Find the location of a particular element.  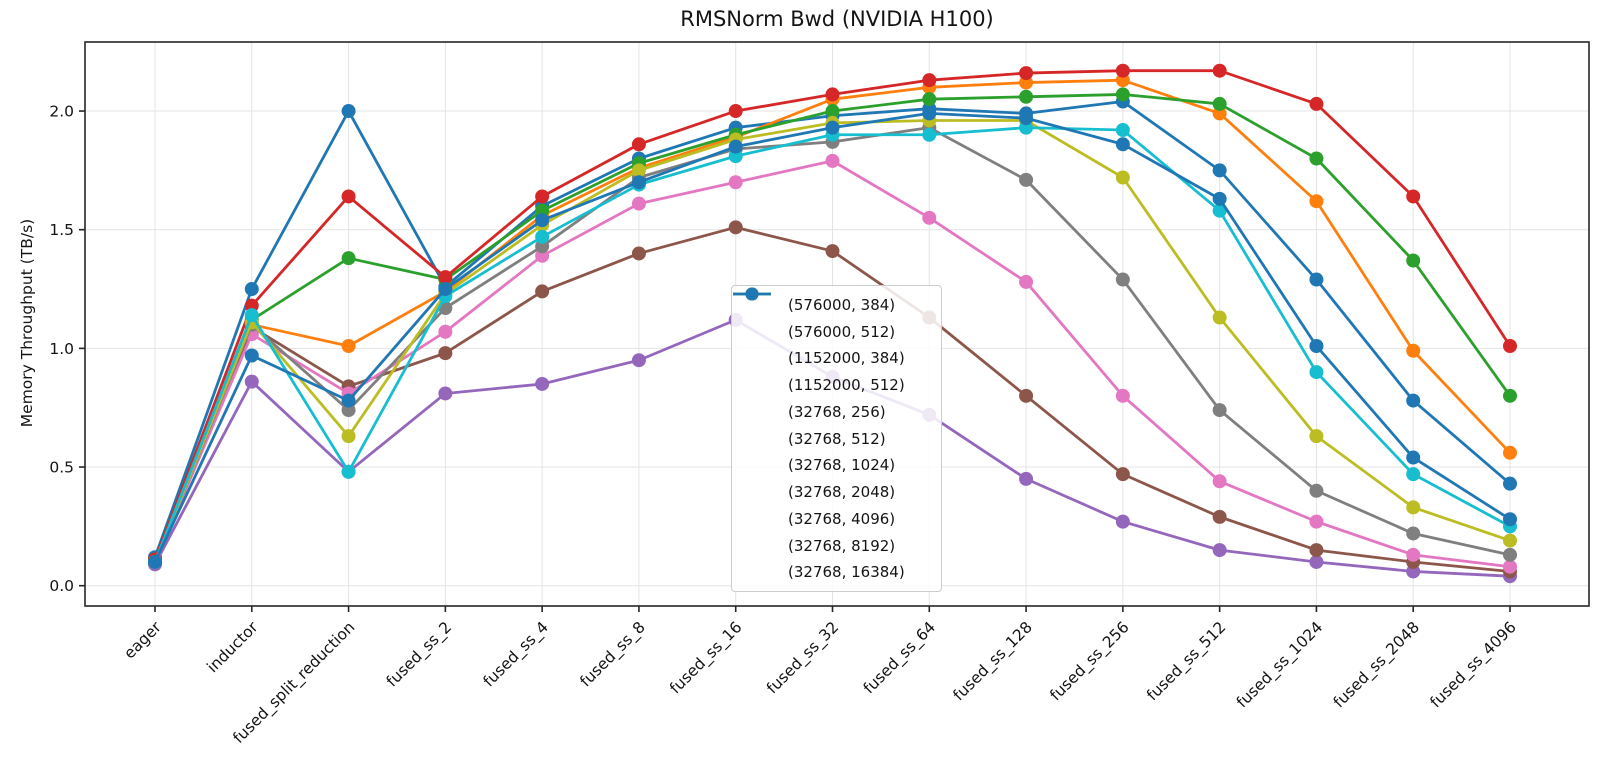

x-tick-label: fused_ss_4096 is located at coordinates (1474, 665).